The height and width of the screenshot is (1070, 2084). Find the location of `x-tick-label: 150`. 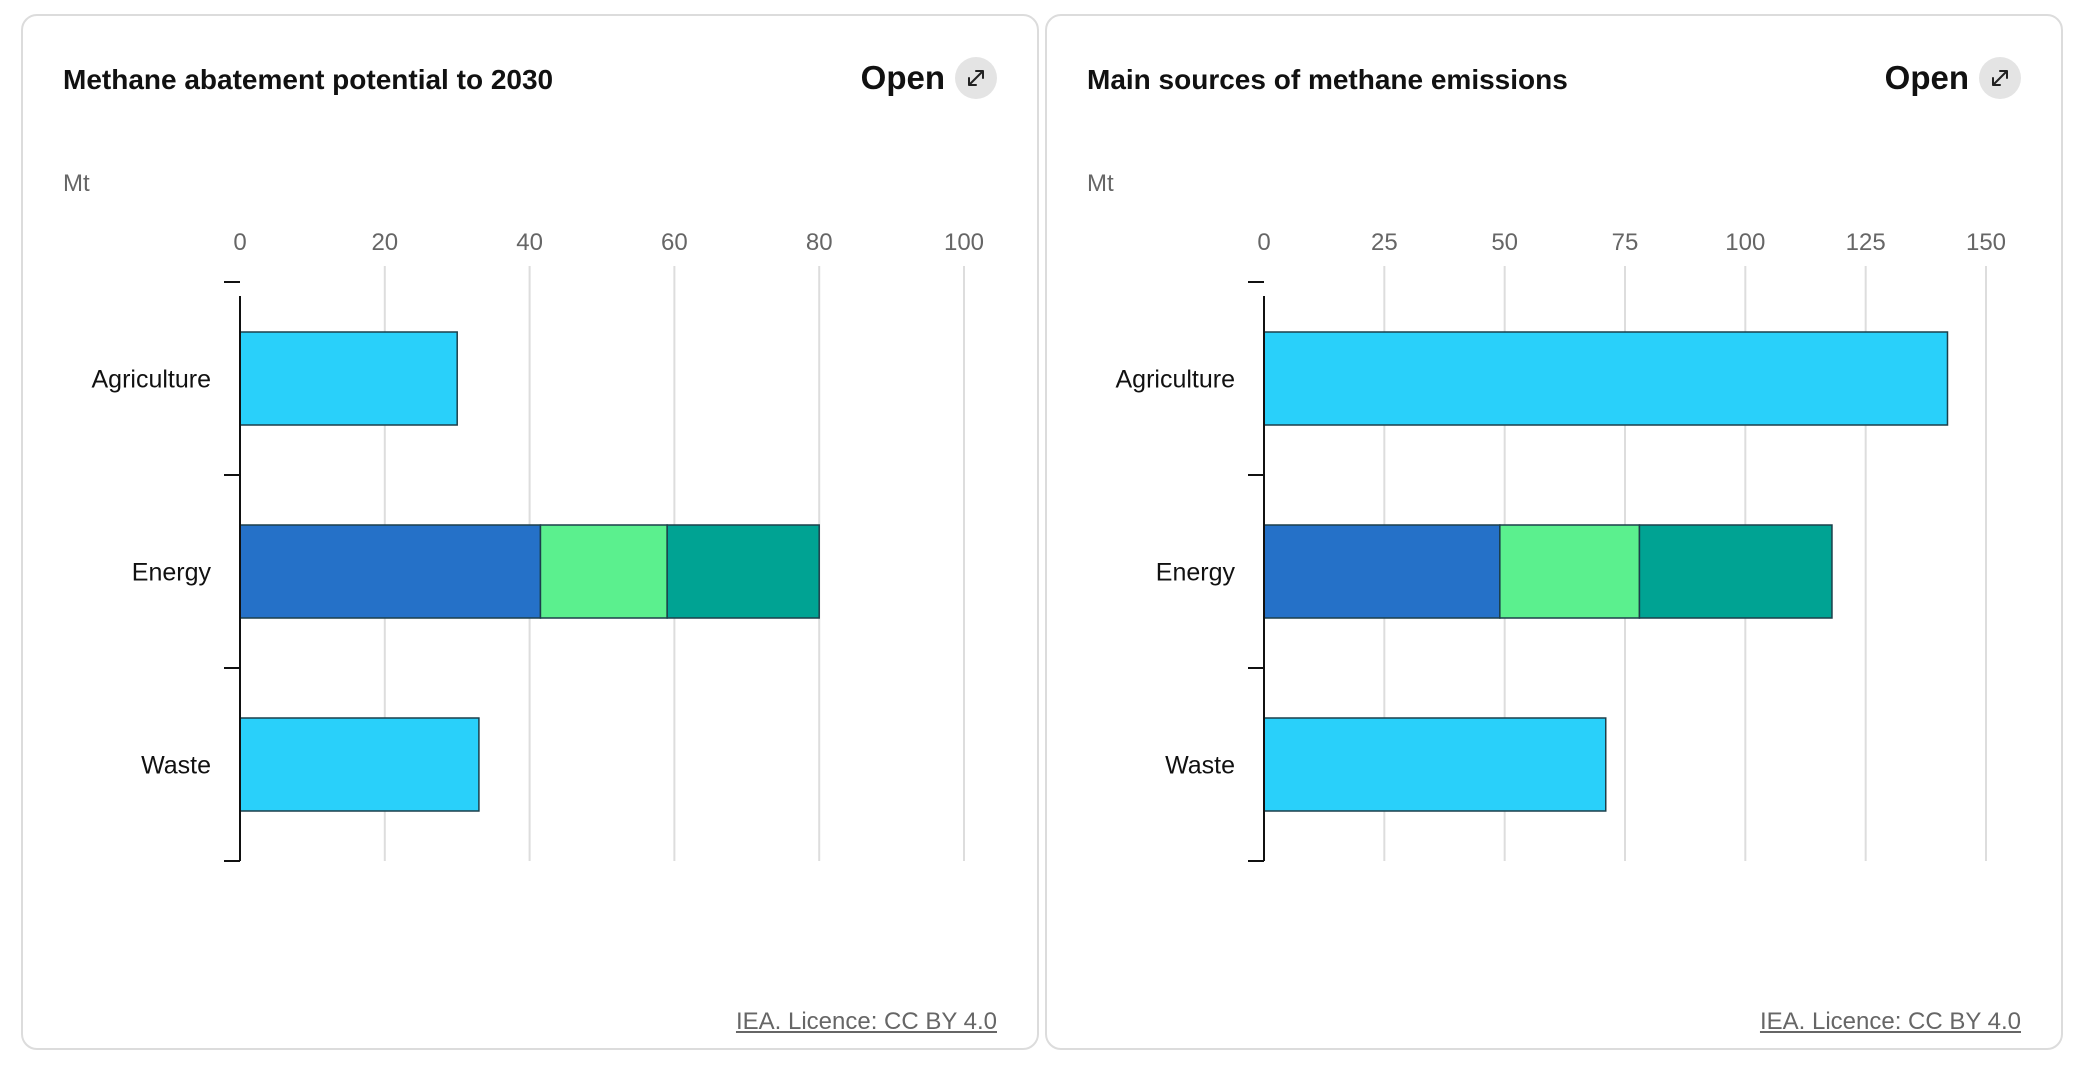

x-tick-label: 150 is located at coordinates (1986, 242).